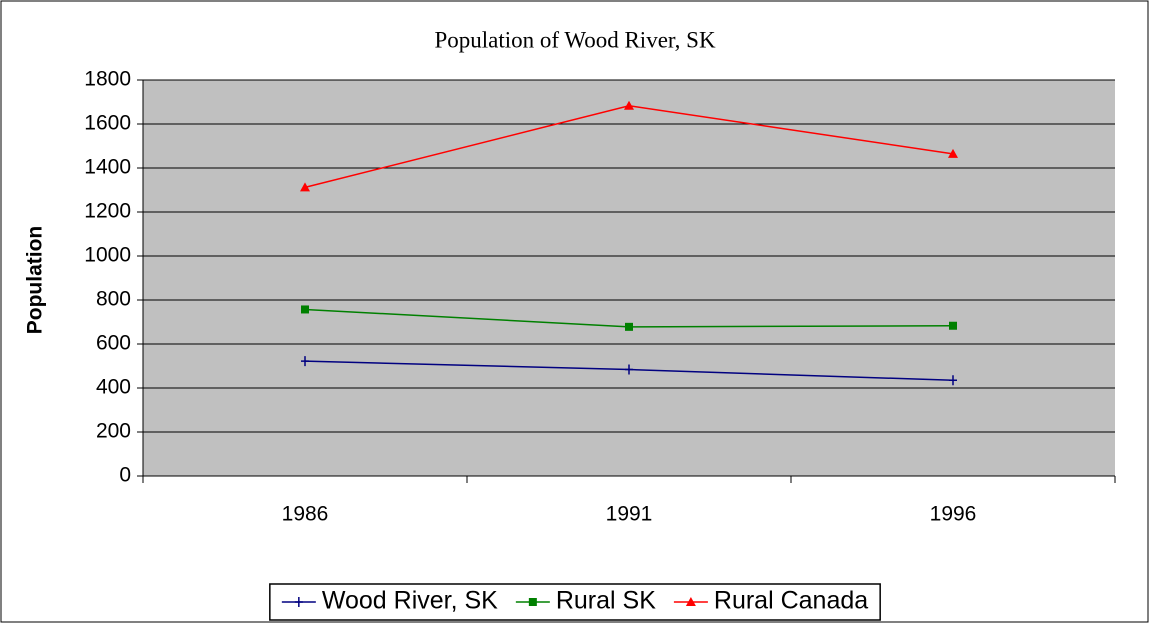 This screenshot has height=624, width=1150. What do you see at coordinates (629, 514) in the screenshot?
I see `x-tick-label: 1991` at bounding box center [629, 514].